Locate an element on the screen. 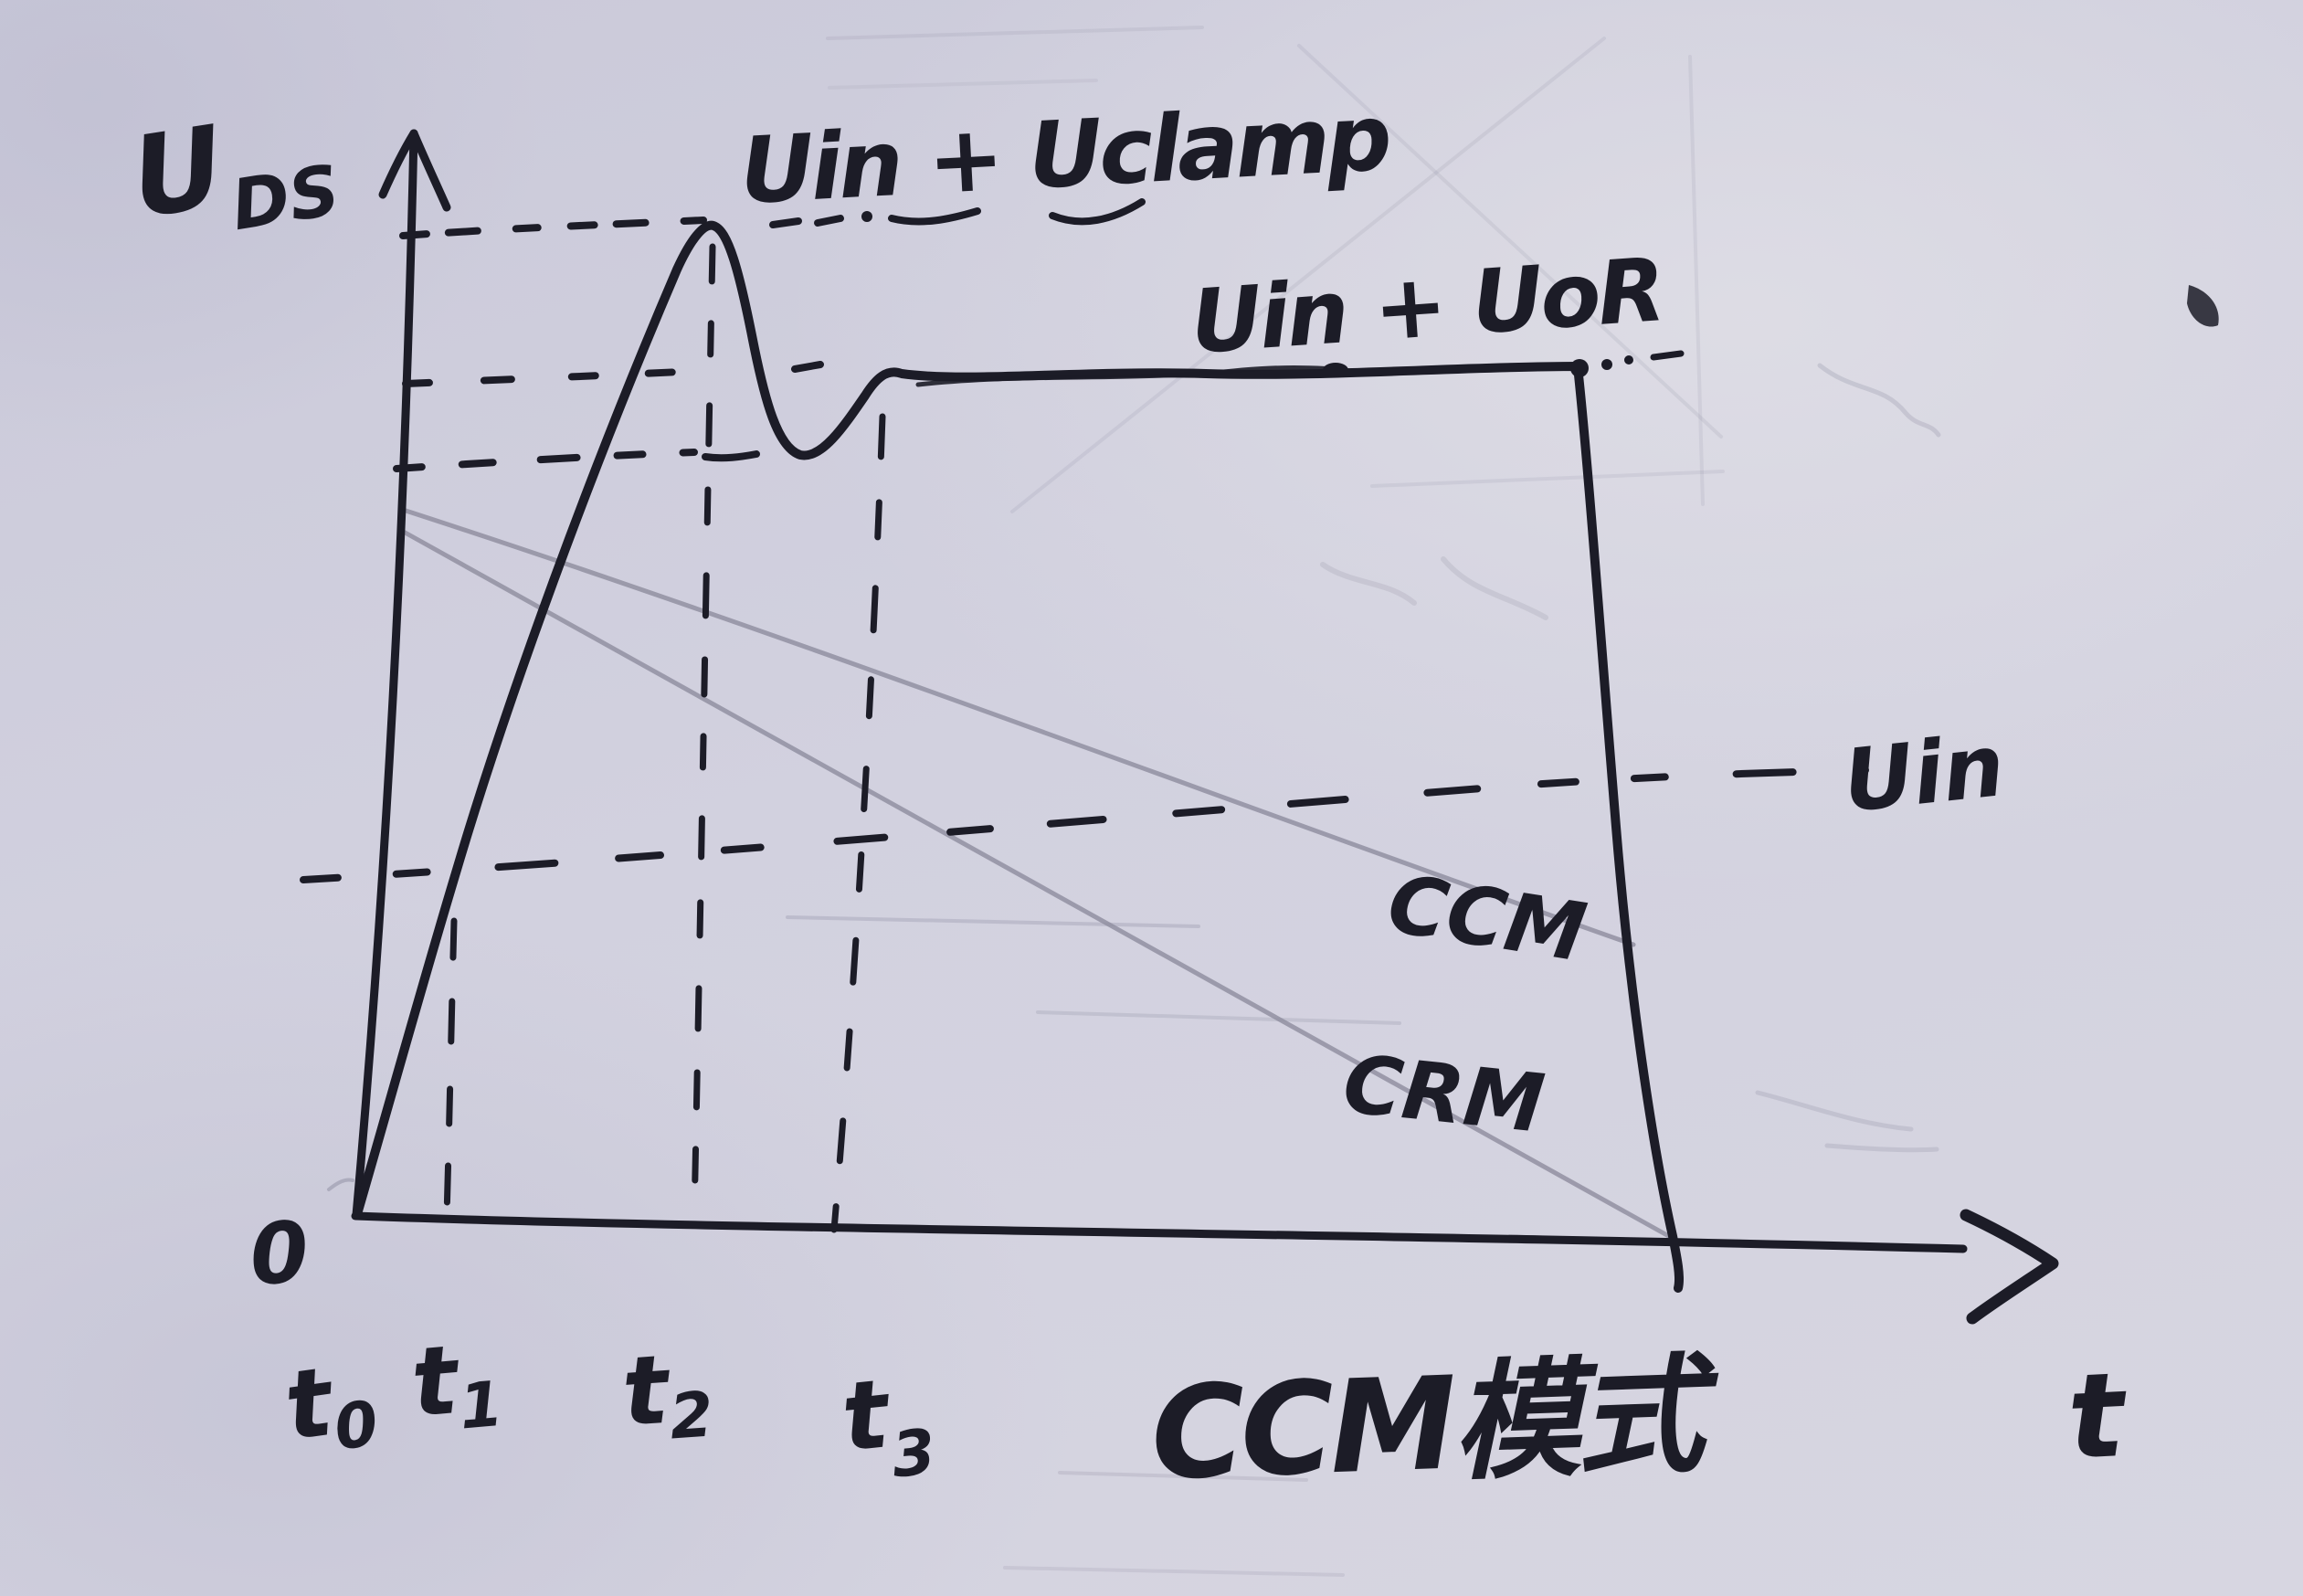  uin-level-dashed-line is located at coordinates (1084, 824).